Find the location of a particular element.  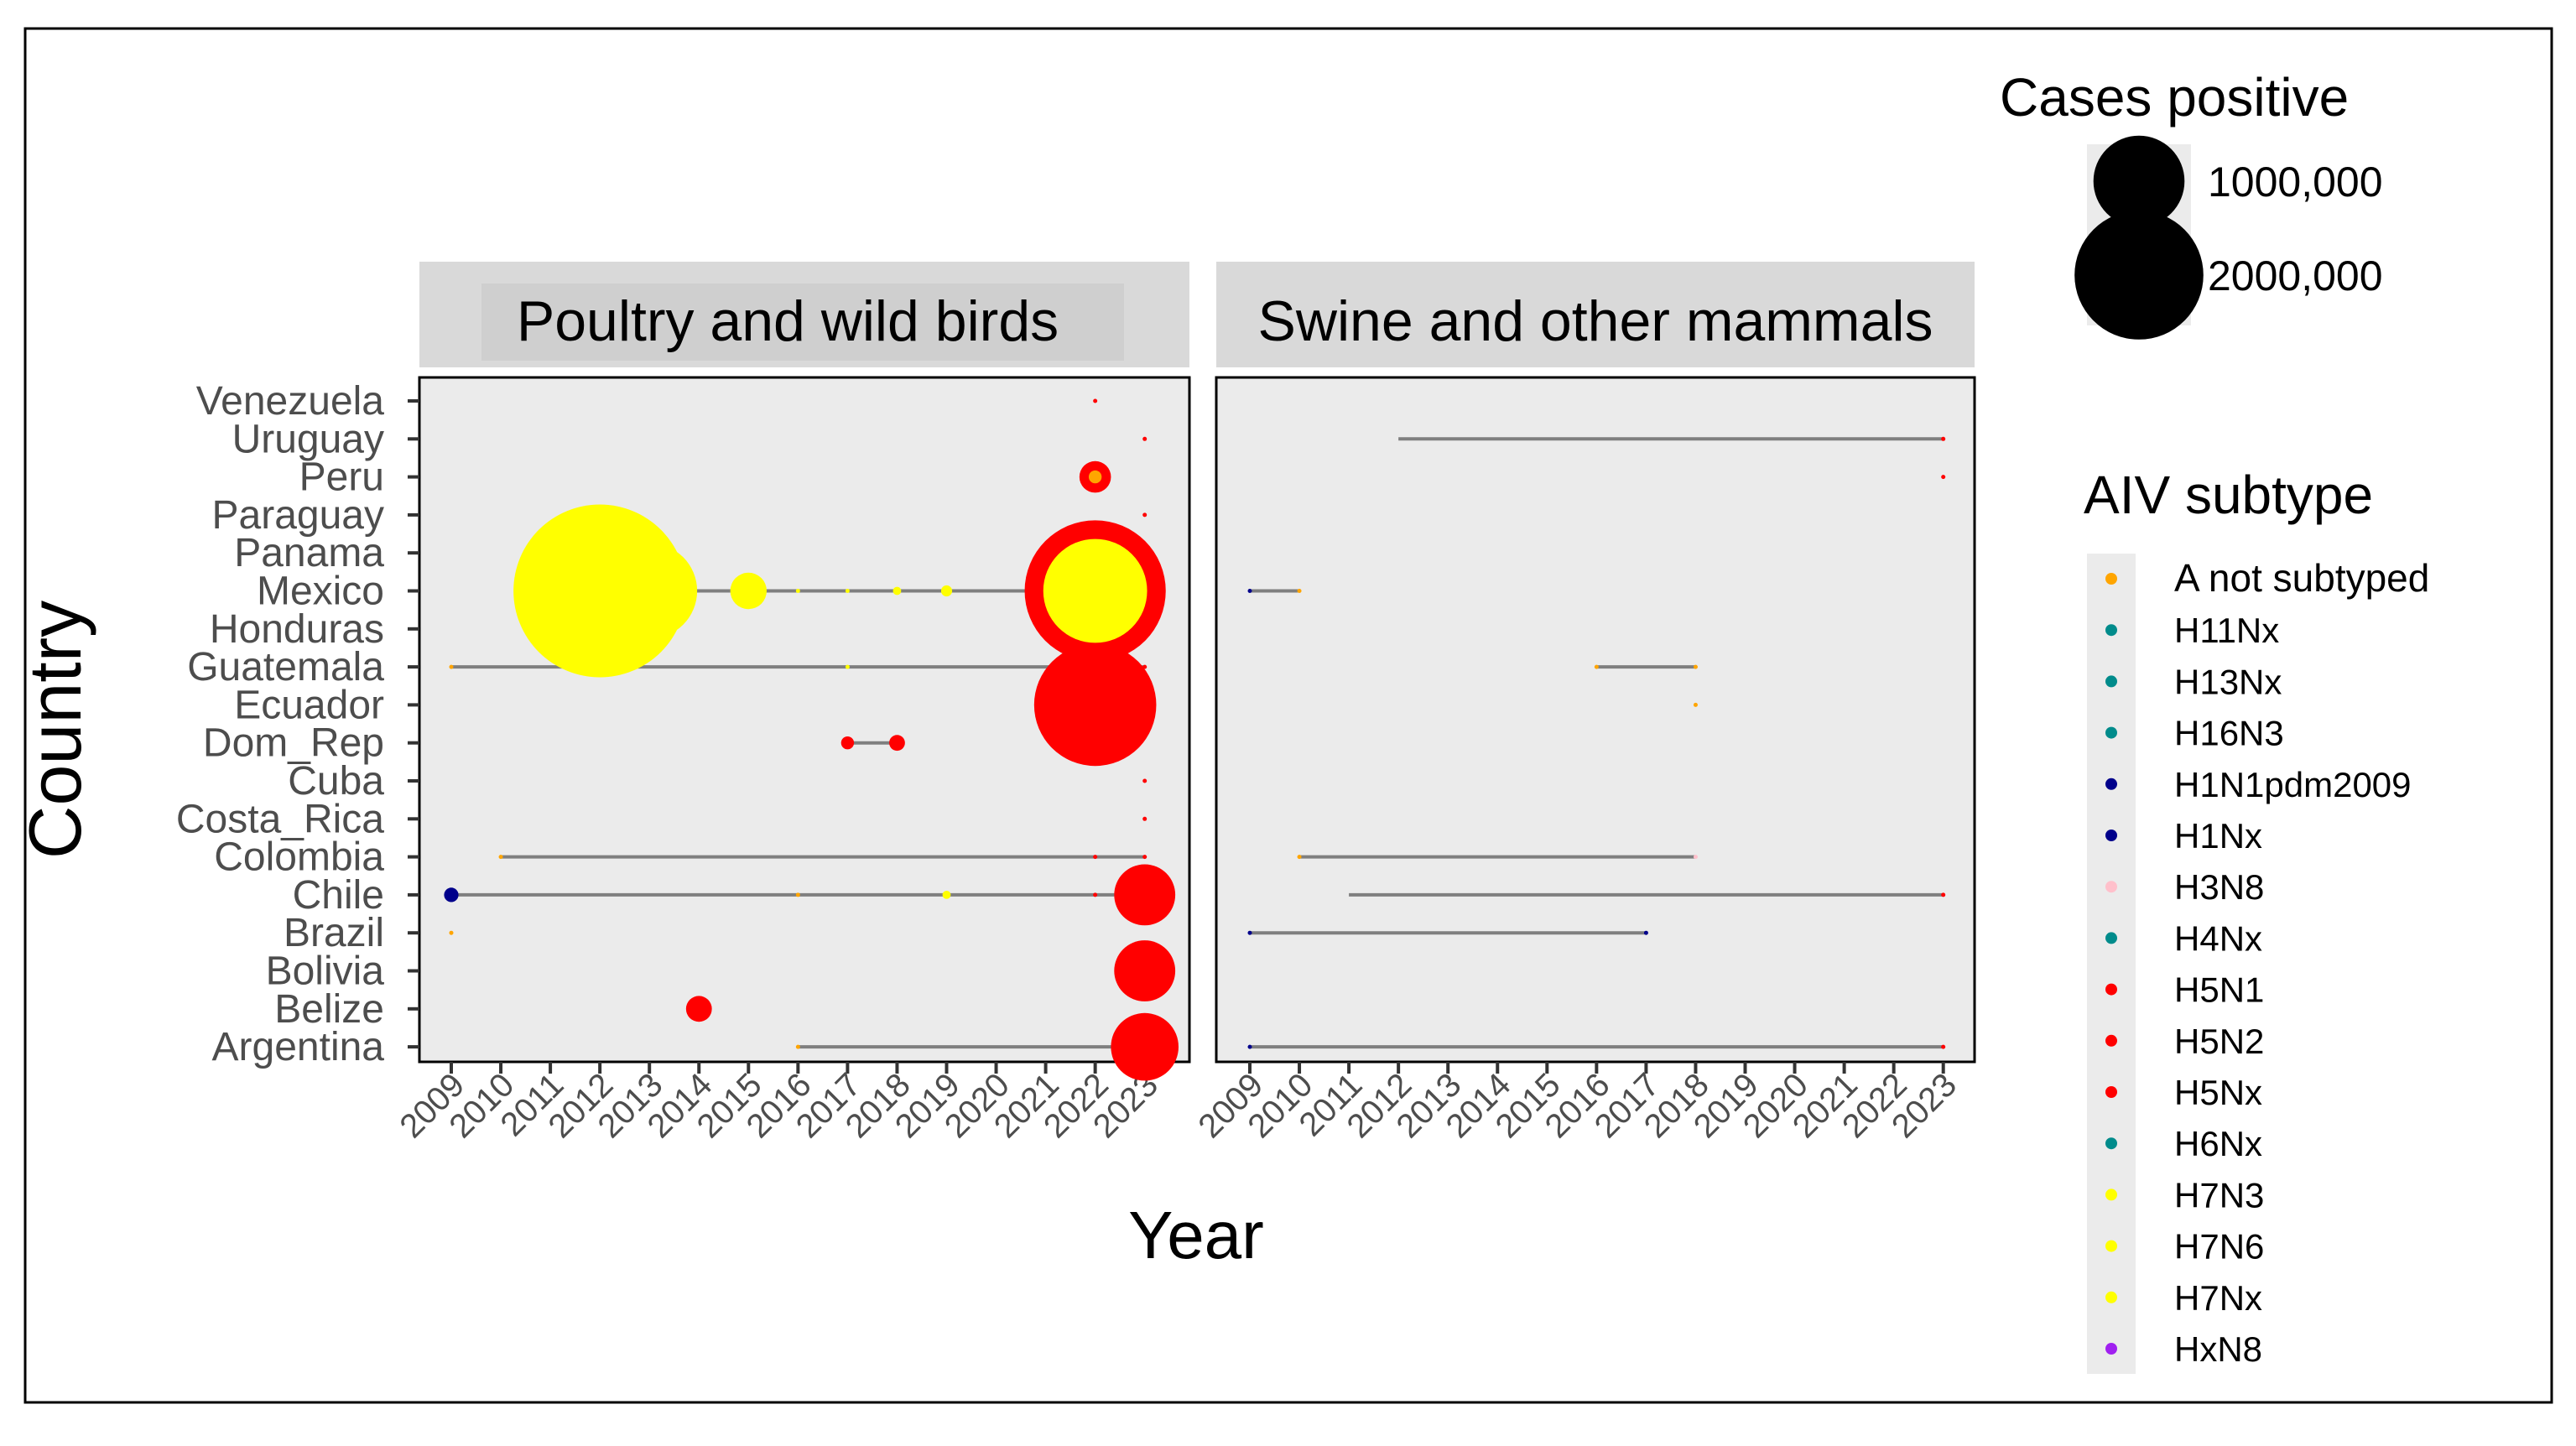

bubble-guatemala-2023-h5n1 is located at coordinates (1144, 666).